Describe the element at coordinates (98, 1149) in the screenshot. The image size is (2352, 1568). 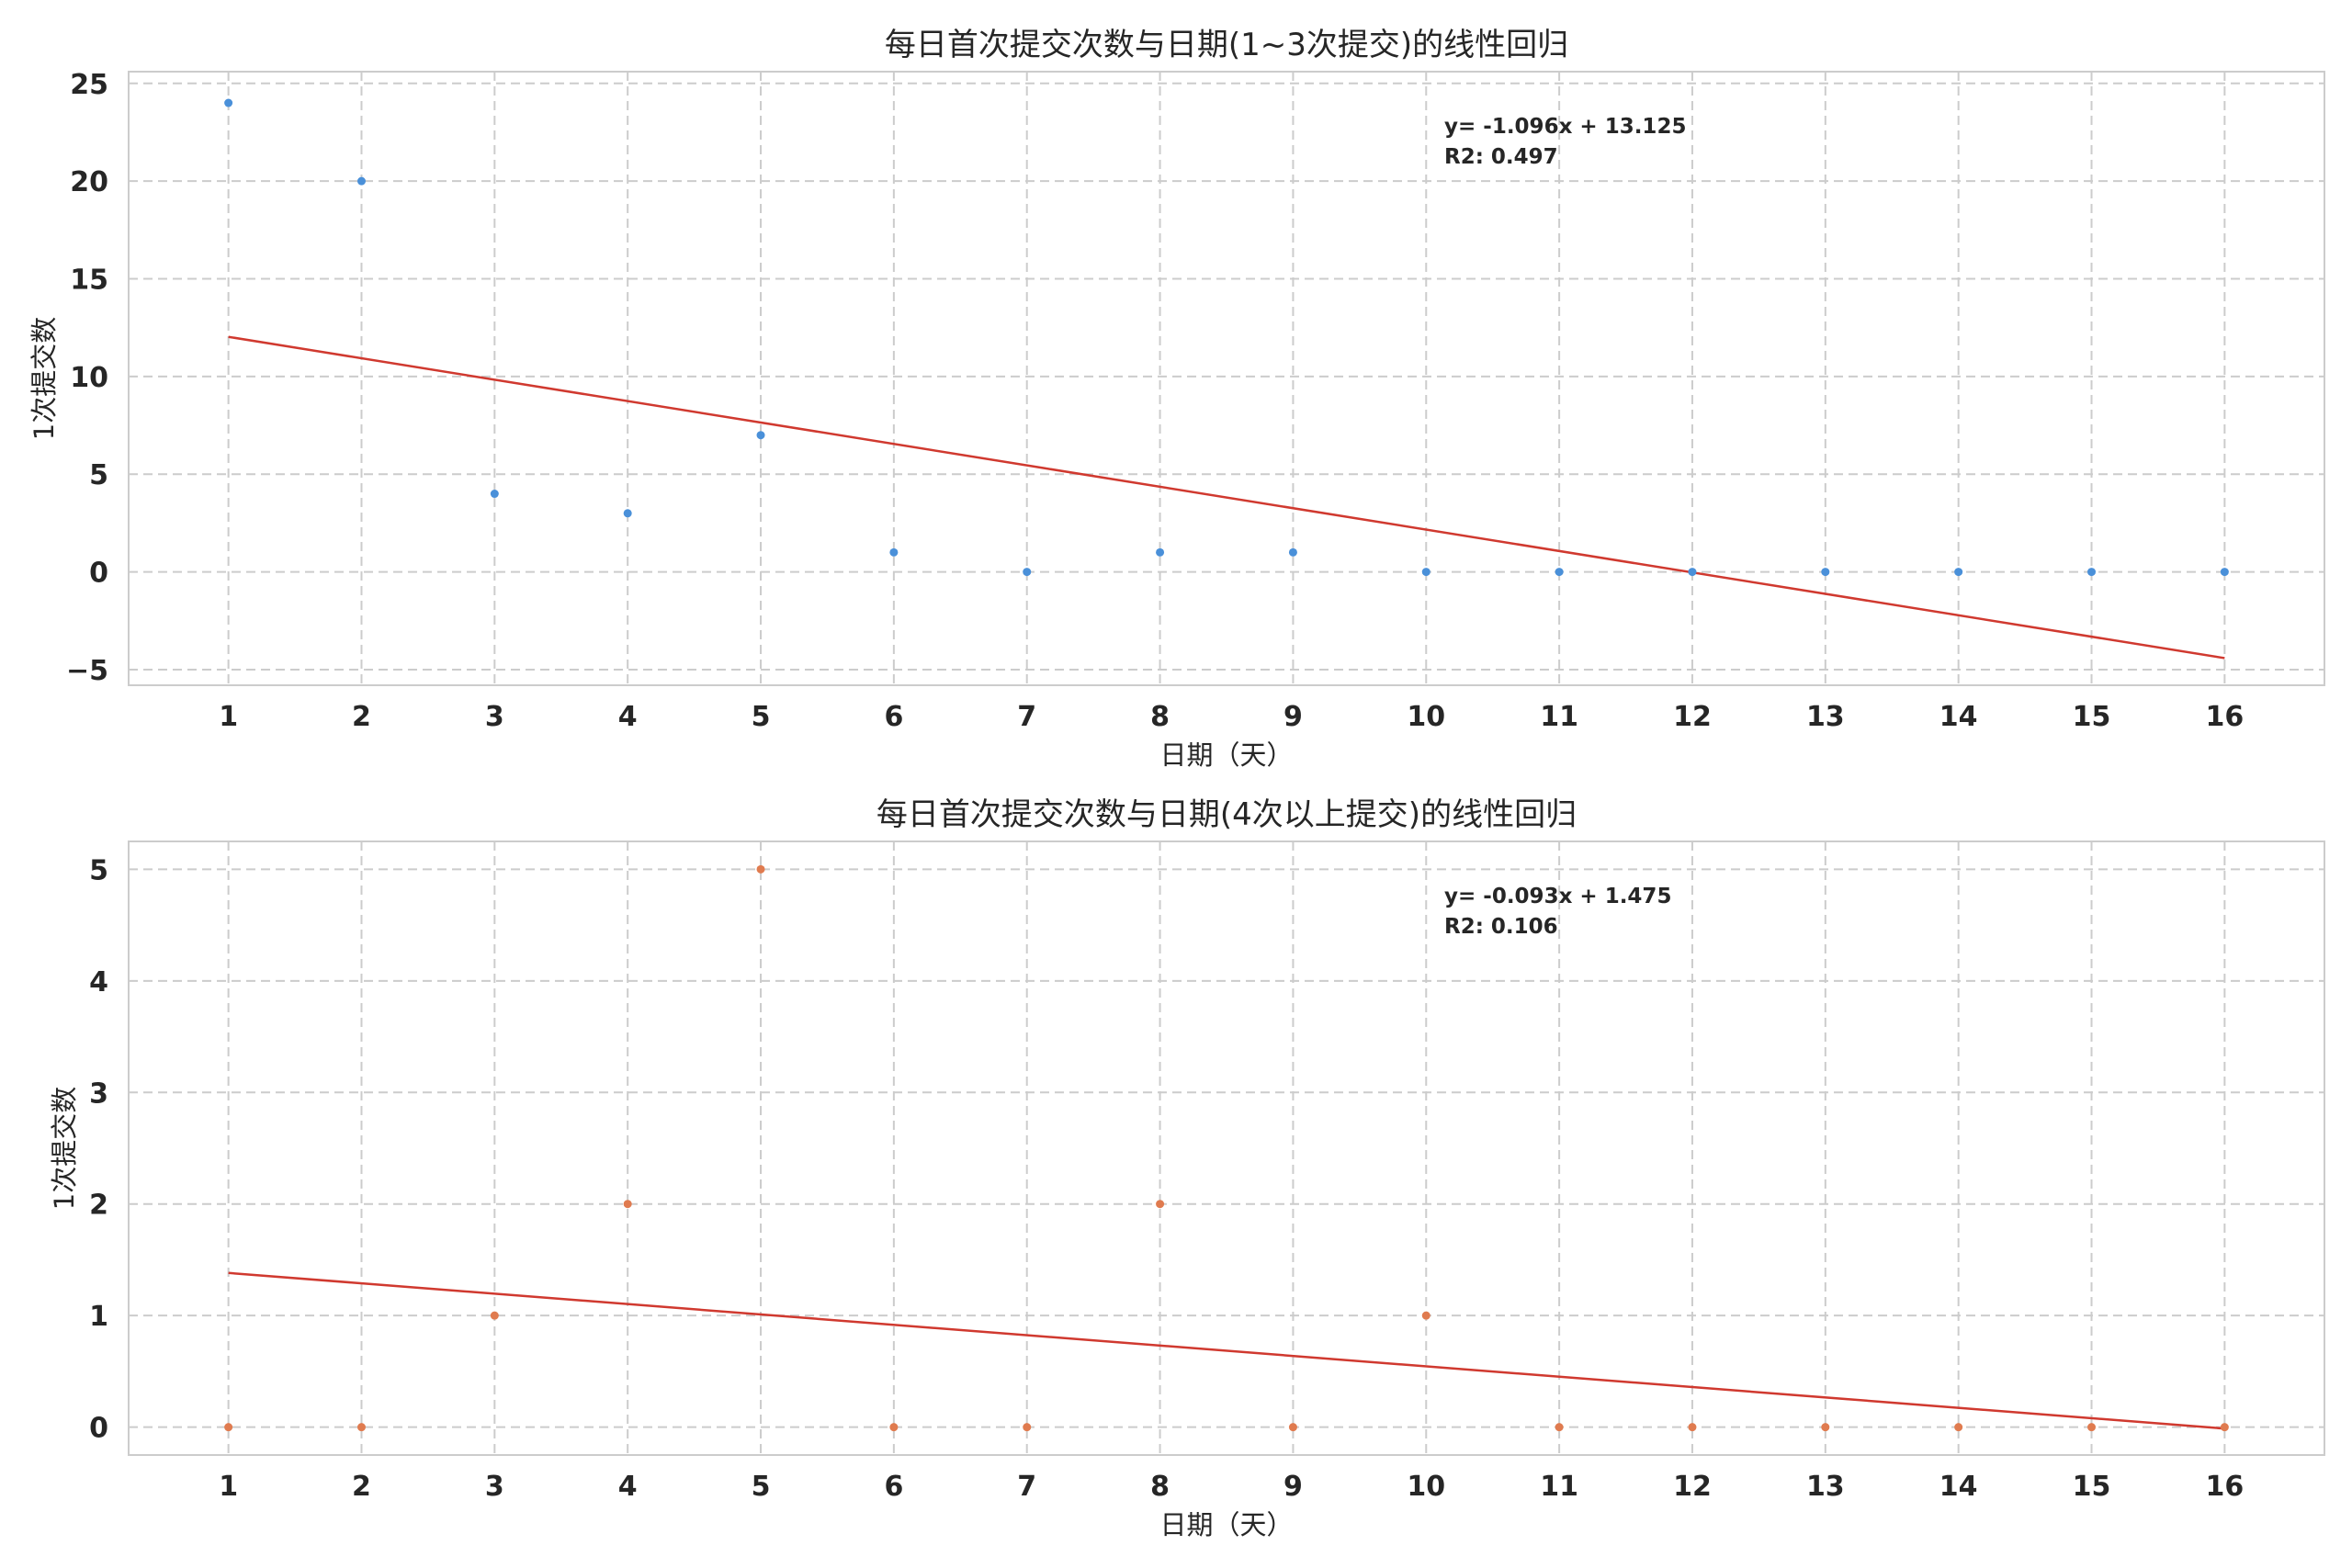
I see `y-ticks-bottom: 0 1 2 3 4 5` at that location.